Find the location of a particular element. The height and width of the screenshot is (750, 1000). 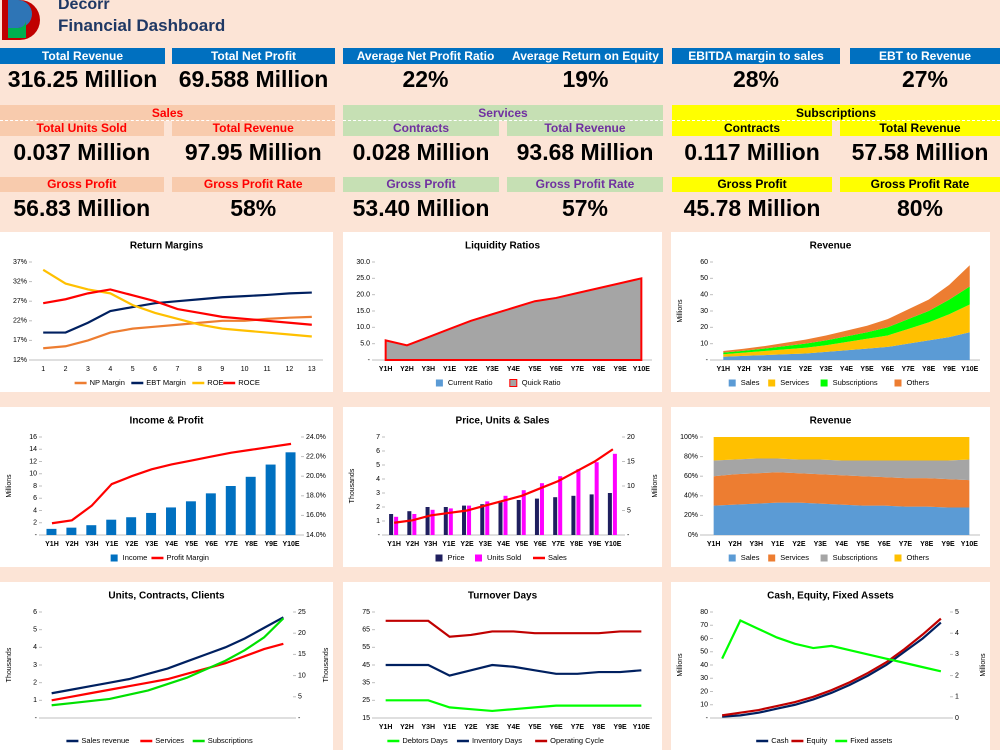

y-tick-label: 100% is located at coordinates (689, 437).